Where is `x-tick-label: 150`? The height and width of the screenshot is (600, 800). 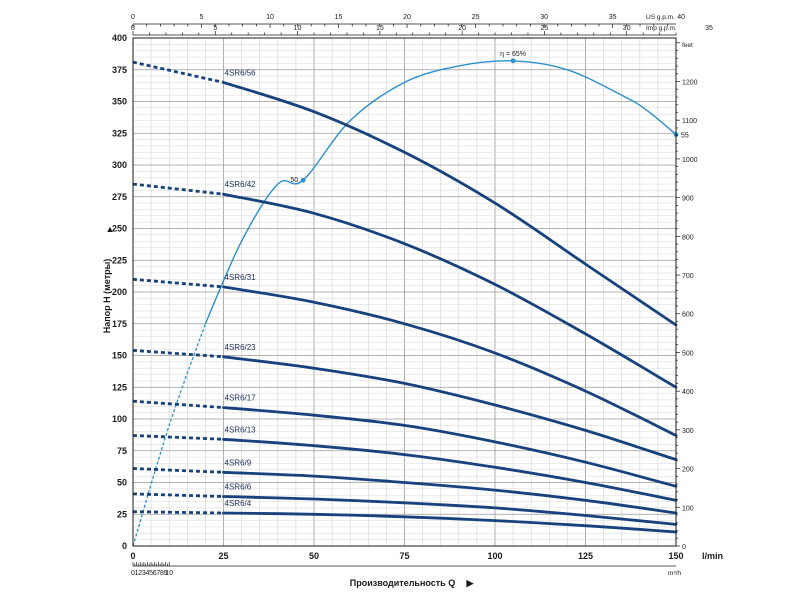 x-tick-label: 150 is located at coordinates (675, 556).